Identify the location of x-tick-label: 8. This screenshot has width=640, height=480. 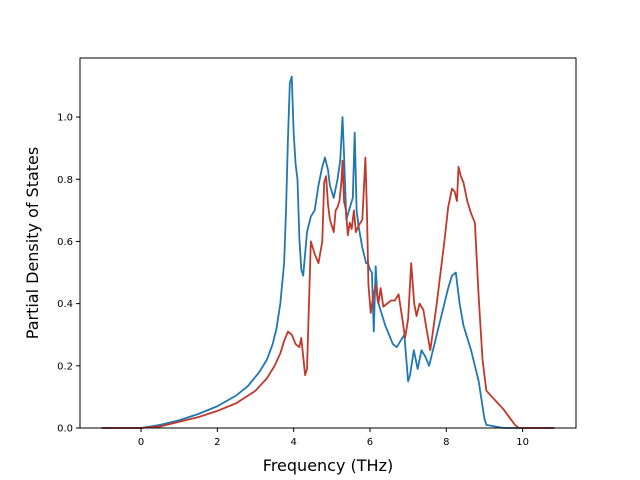
(446, 442).